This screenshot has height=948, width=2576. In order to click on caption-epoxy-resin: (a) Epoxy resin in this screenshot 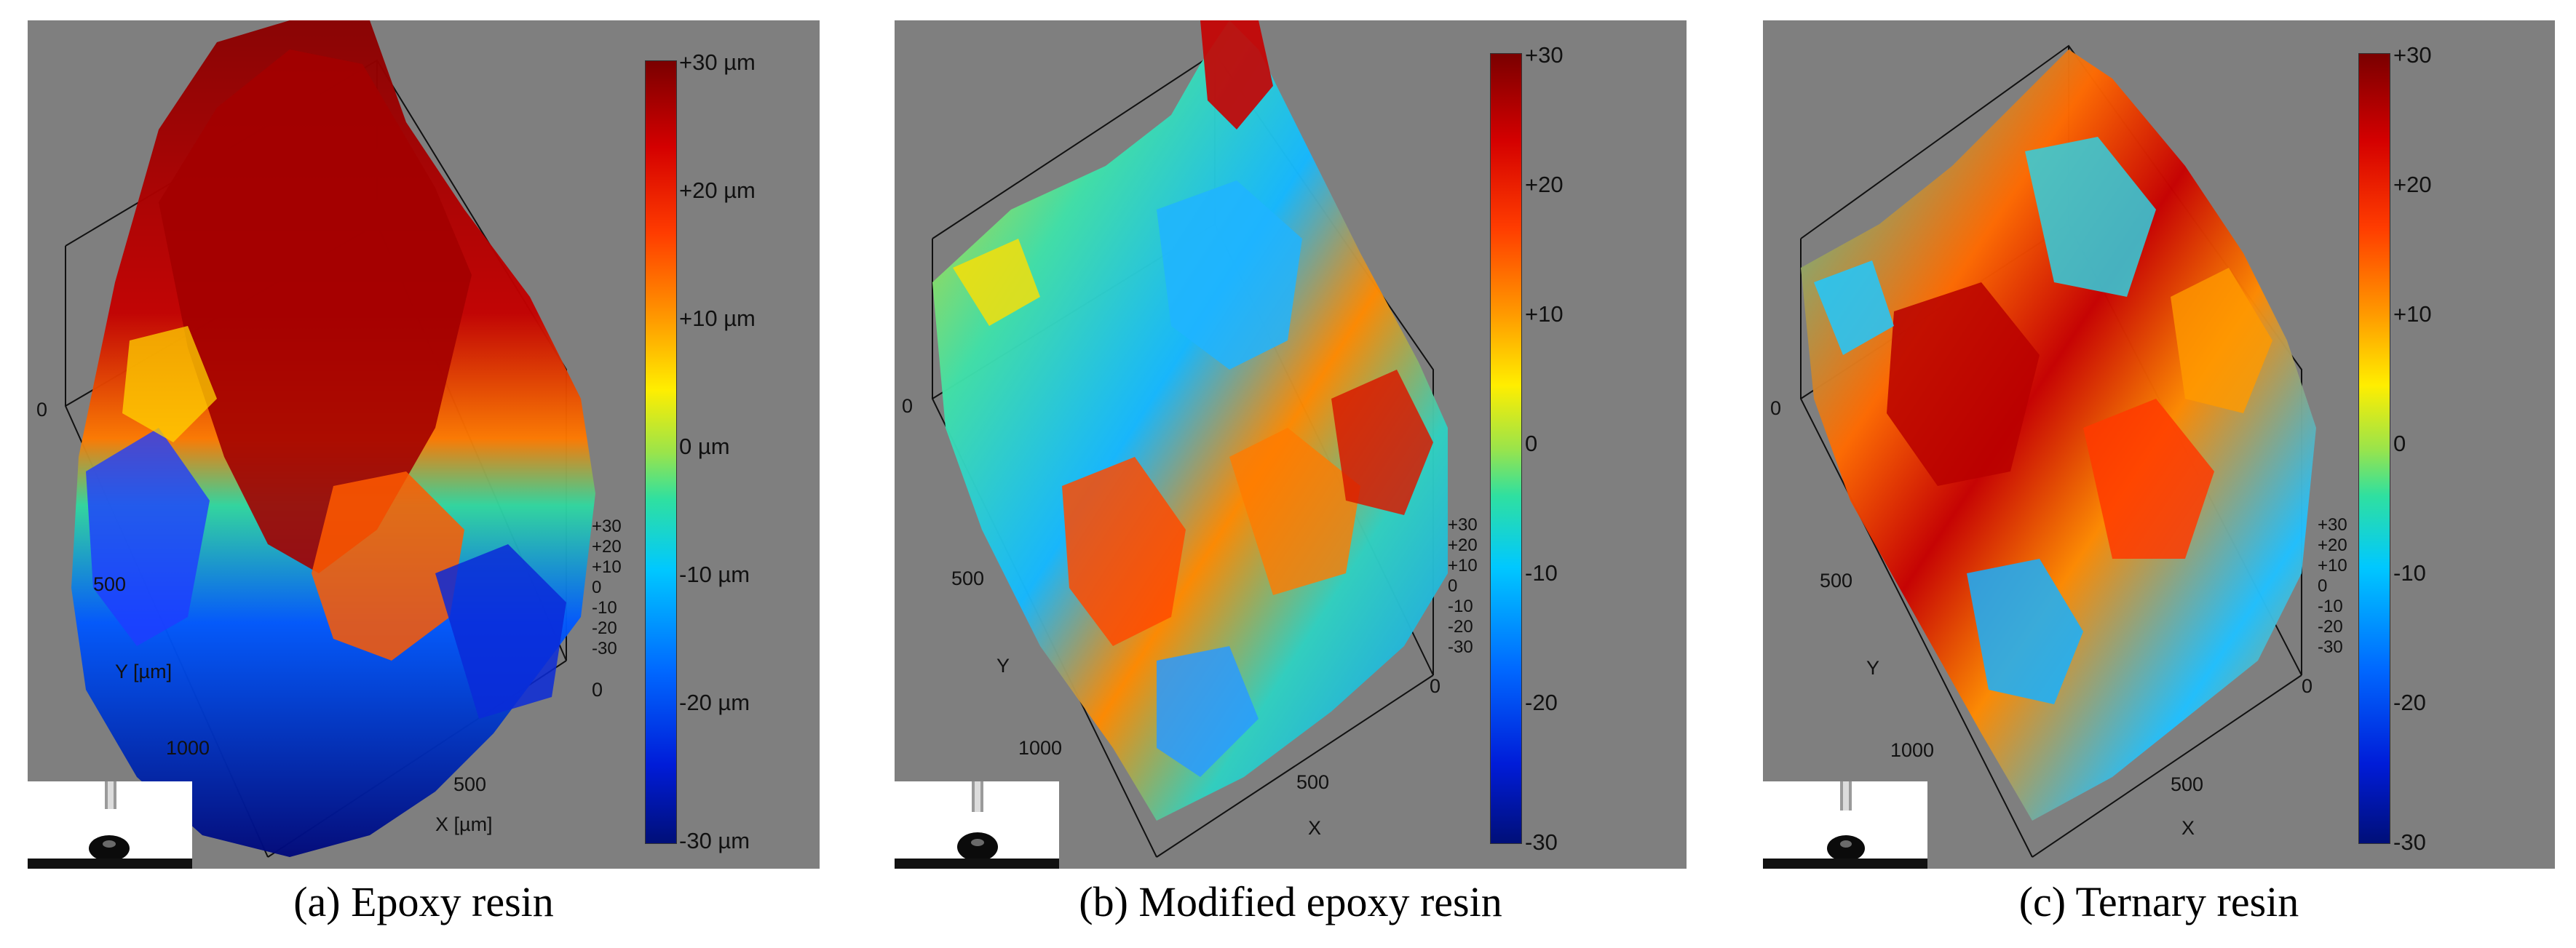, I will do `click(423, 901)`.